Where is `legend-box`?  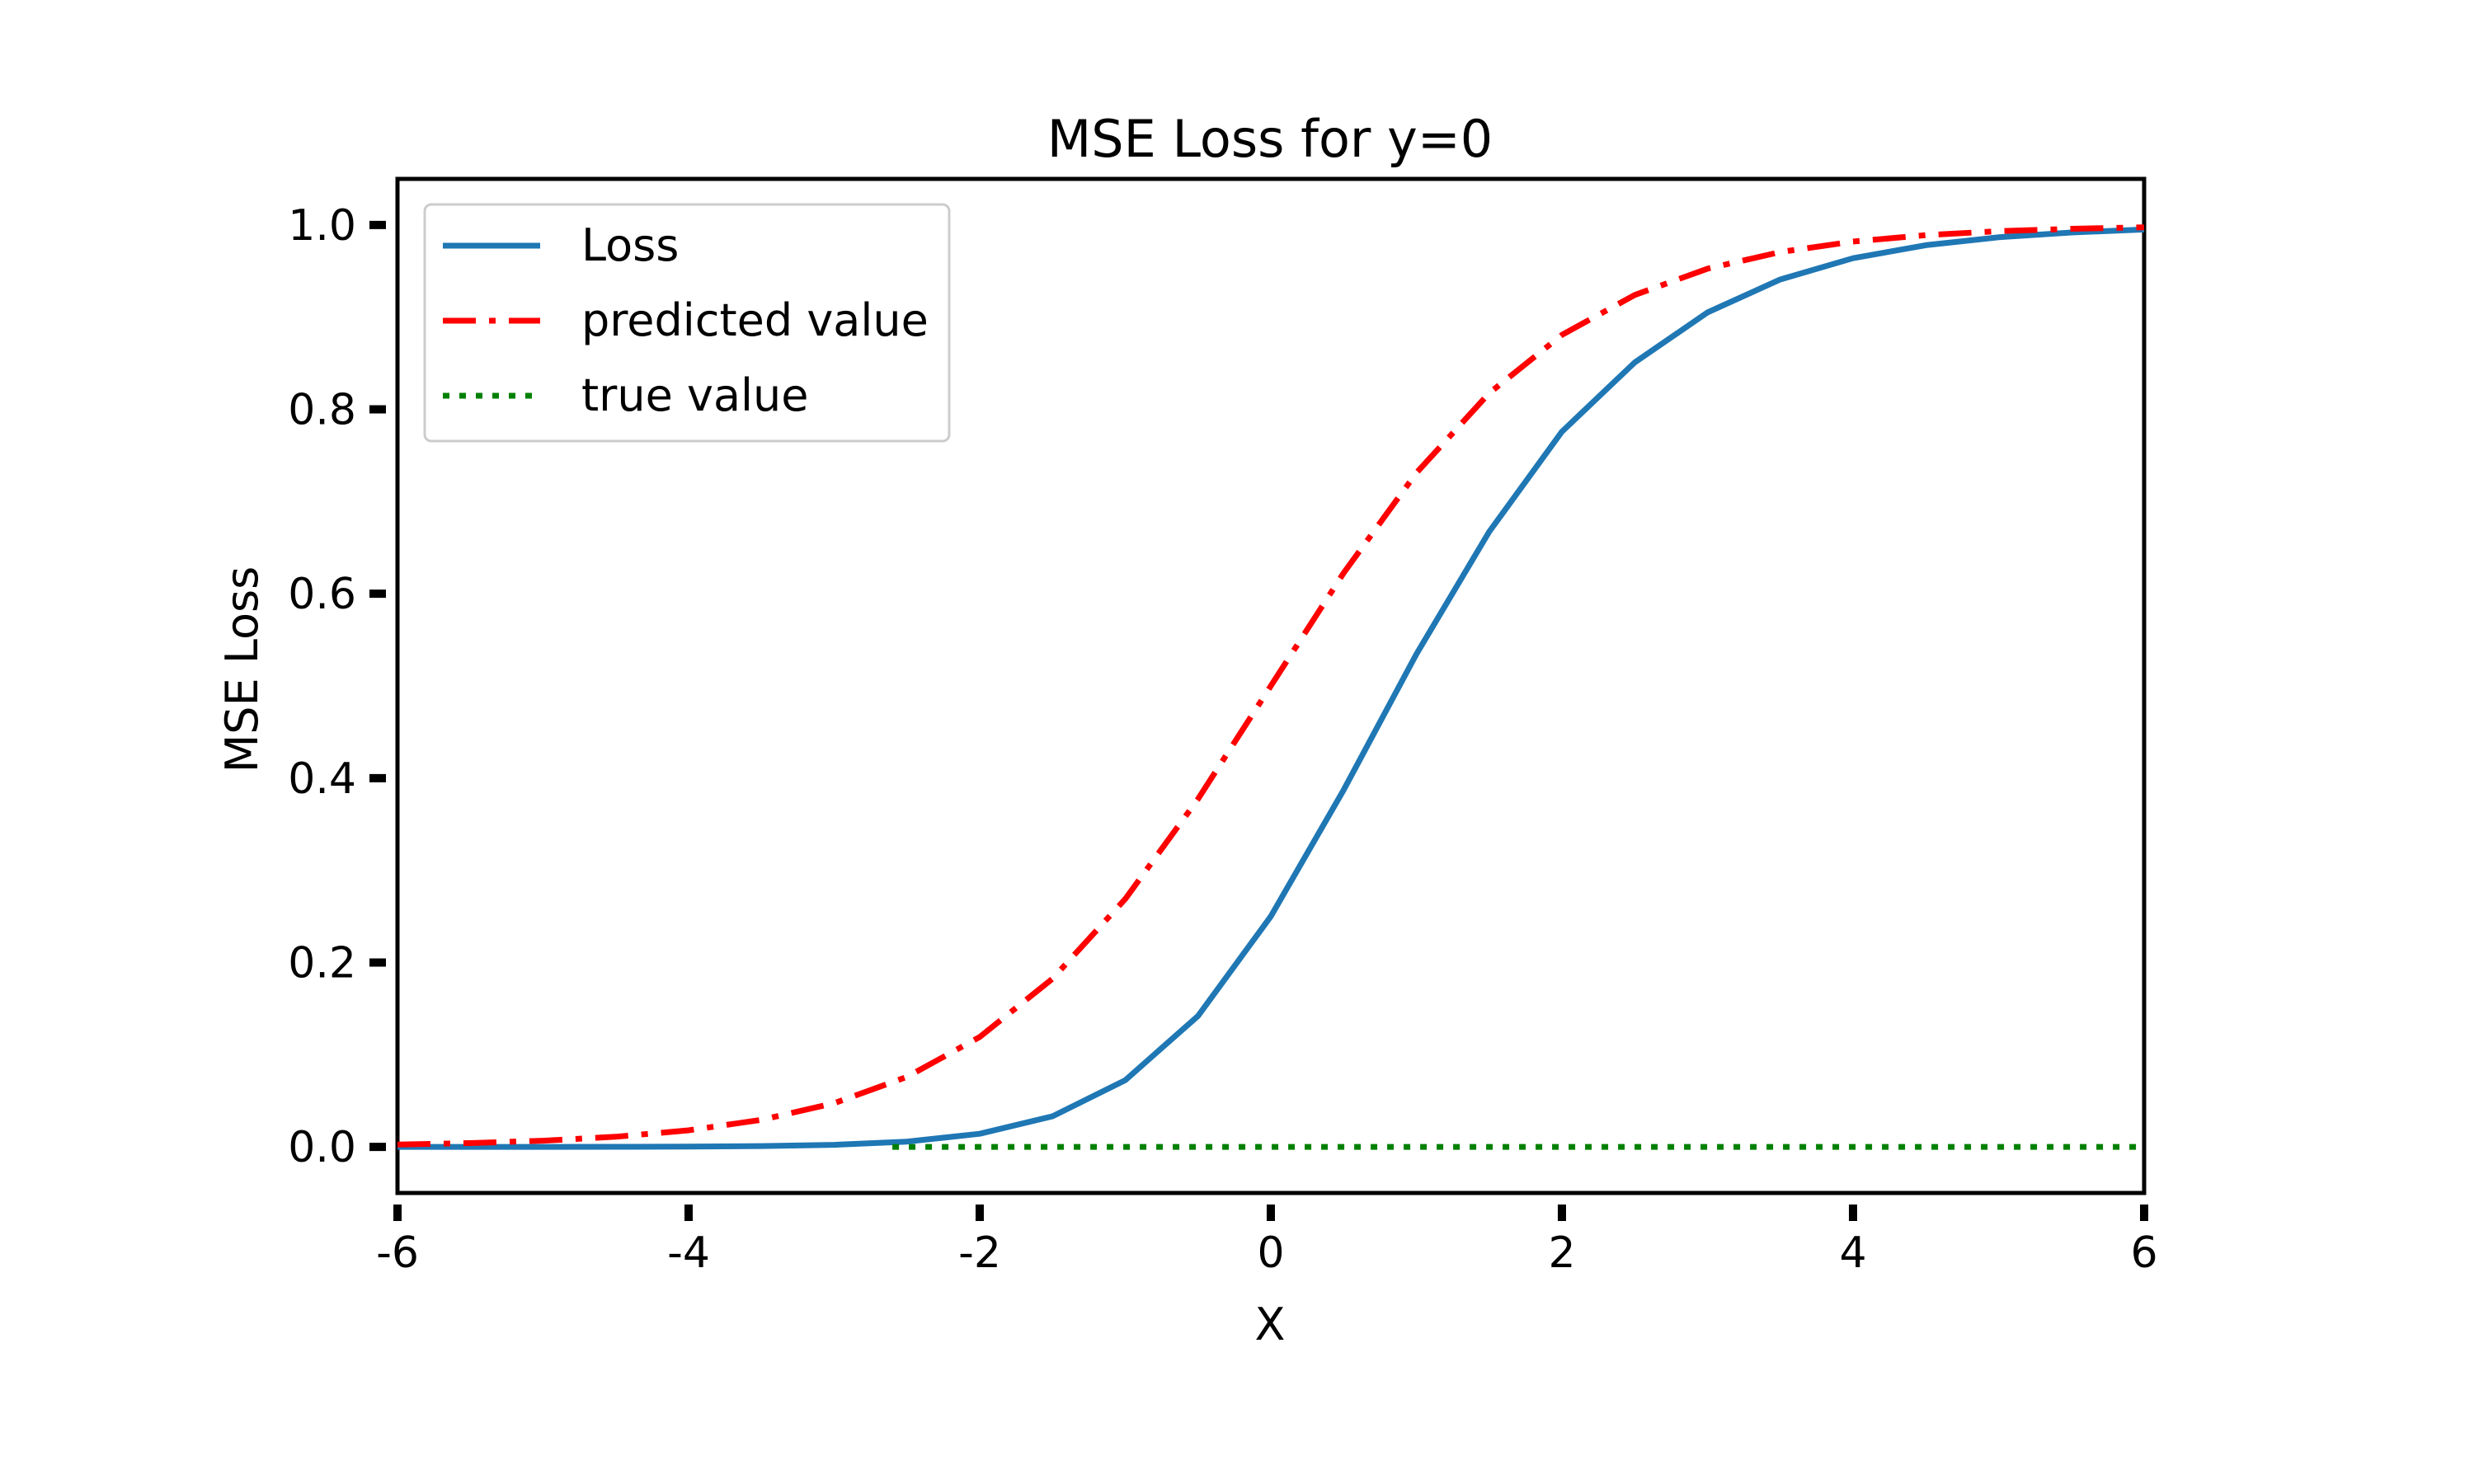 legend-box is located at coordinates (687, 323).